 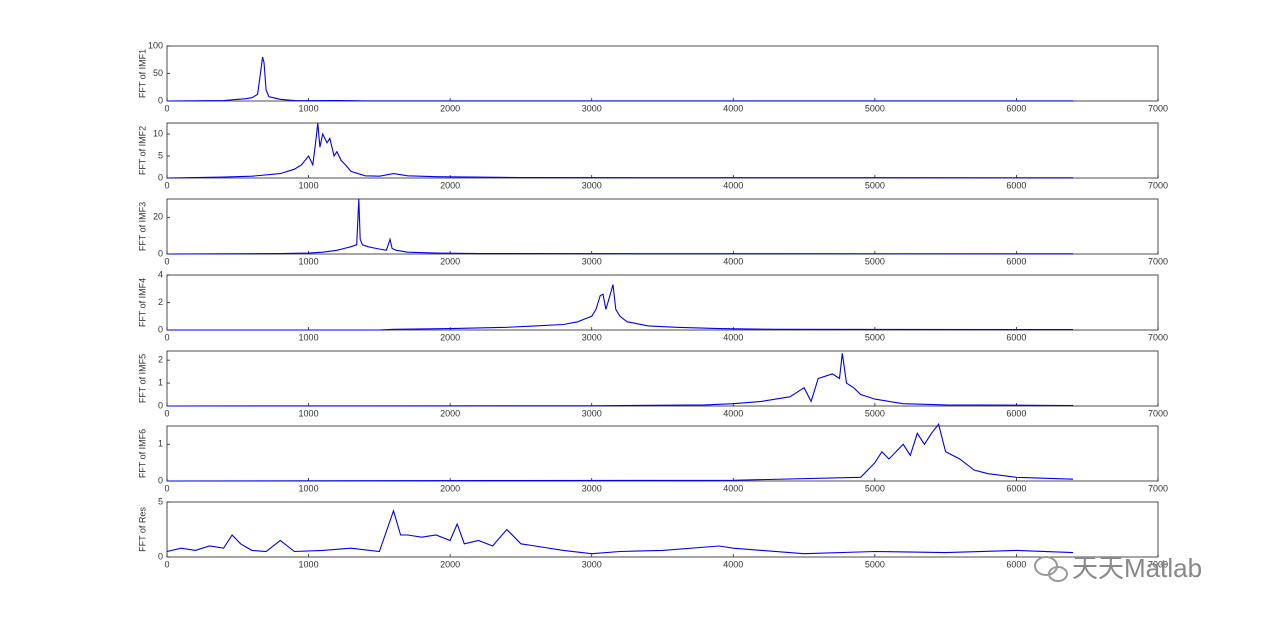 I want to click on y-axis-label: FFT of IMF6, so click(x=142, y=453).